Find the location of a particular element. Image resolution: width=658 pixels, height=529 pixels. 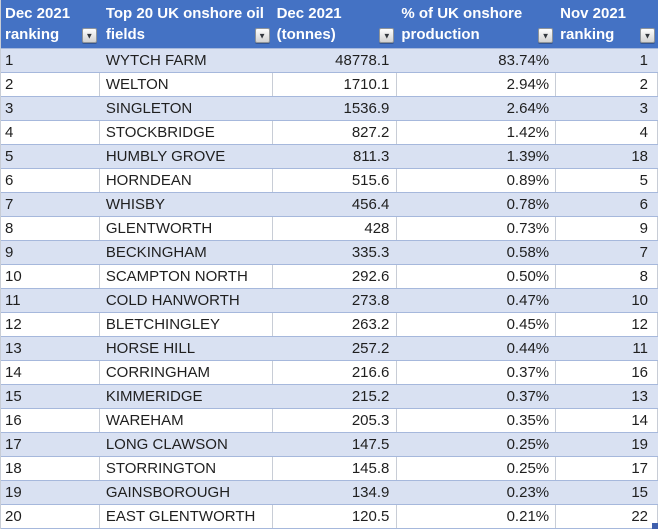

cell-tonnes: 145.8 is located at coordinates (335, 468).